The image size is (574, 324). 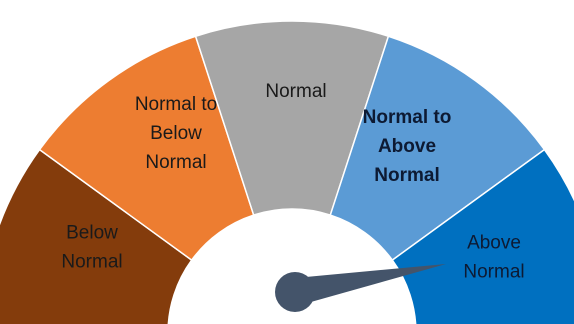 I want to click on segment-label-normal-to-above-normal: Normal to Above Normal, so click(x=407, y=146).